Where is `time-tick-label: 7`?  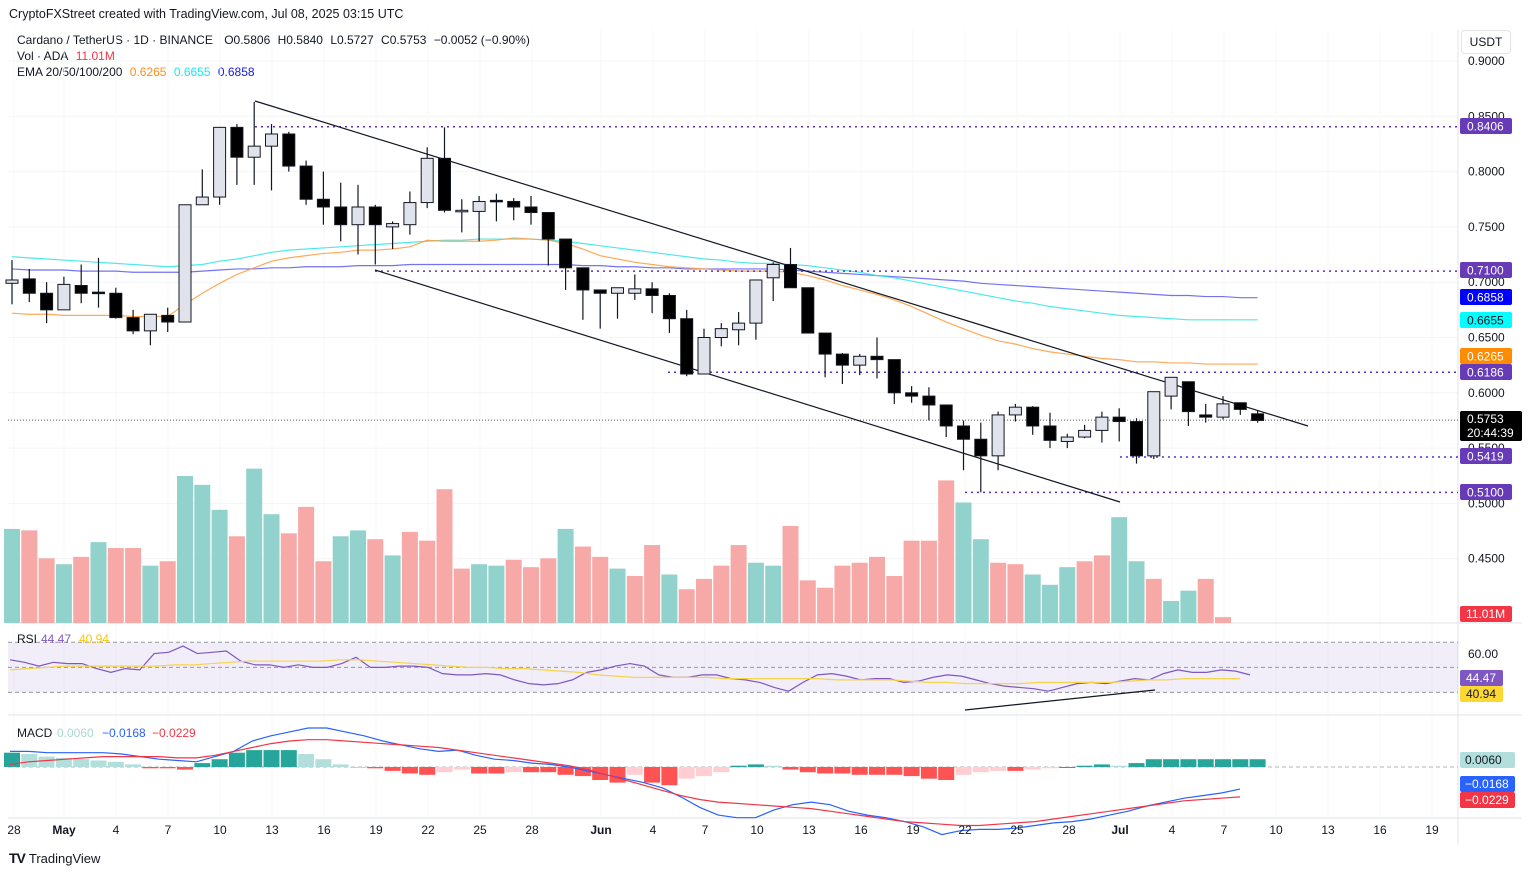
time-tick-label: 7 is located at coordinates (705, 830).